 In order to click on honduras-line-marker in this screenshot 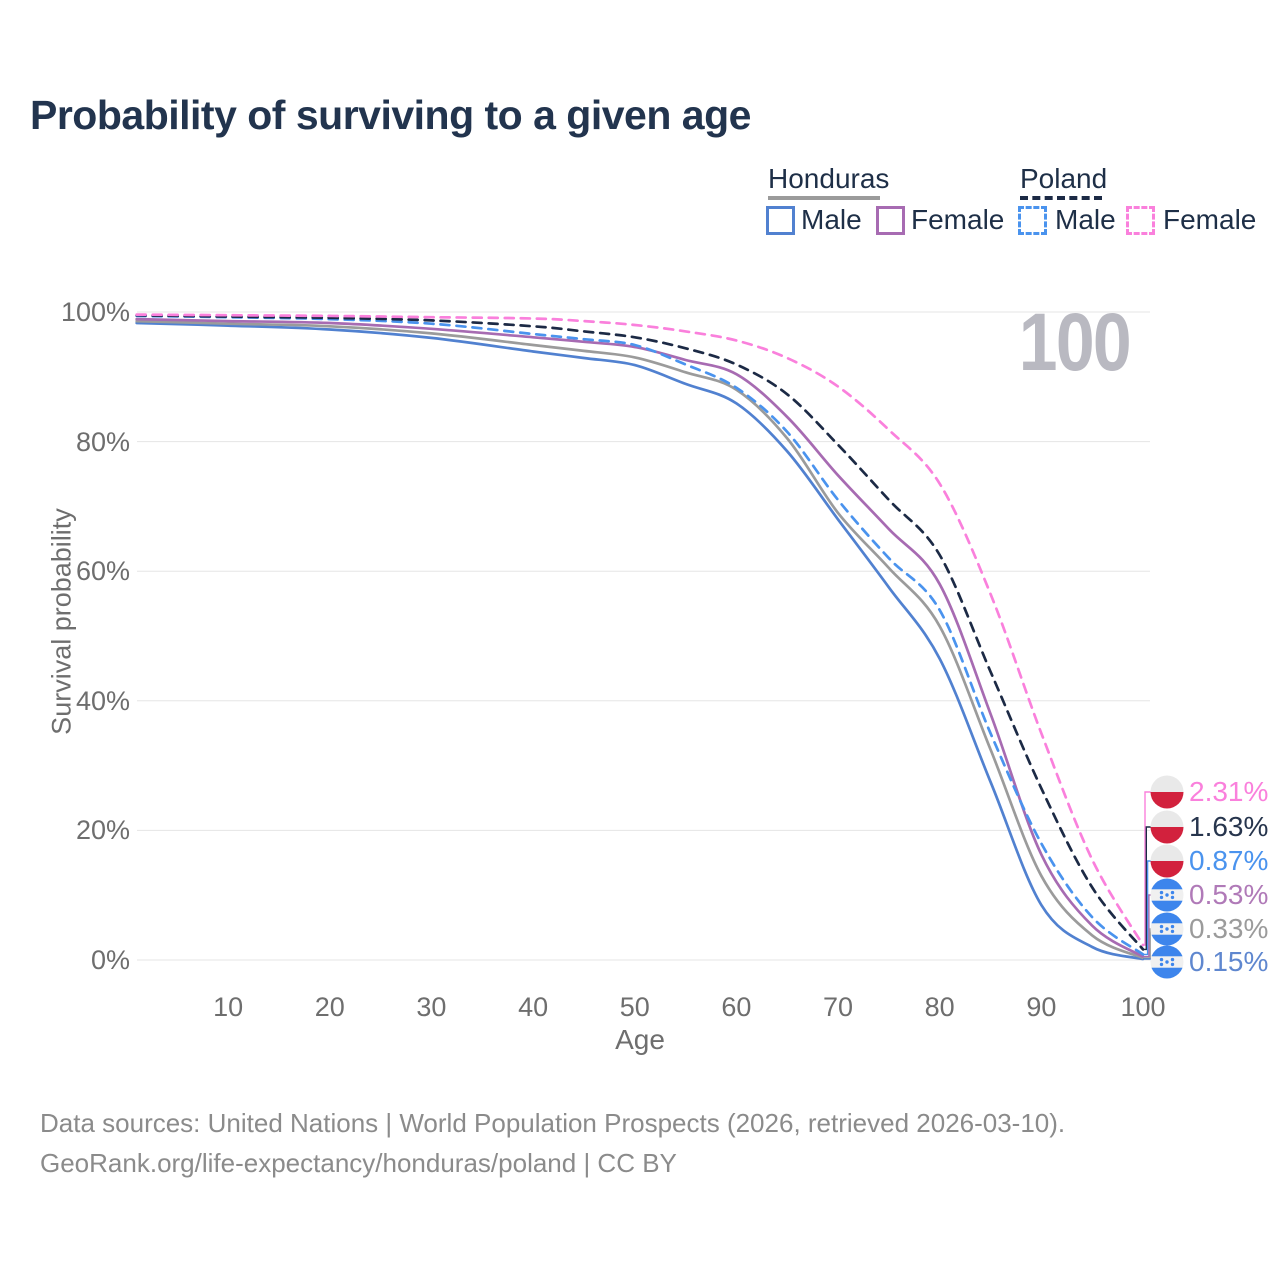, I will do `click(824, 198)`.